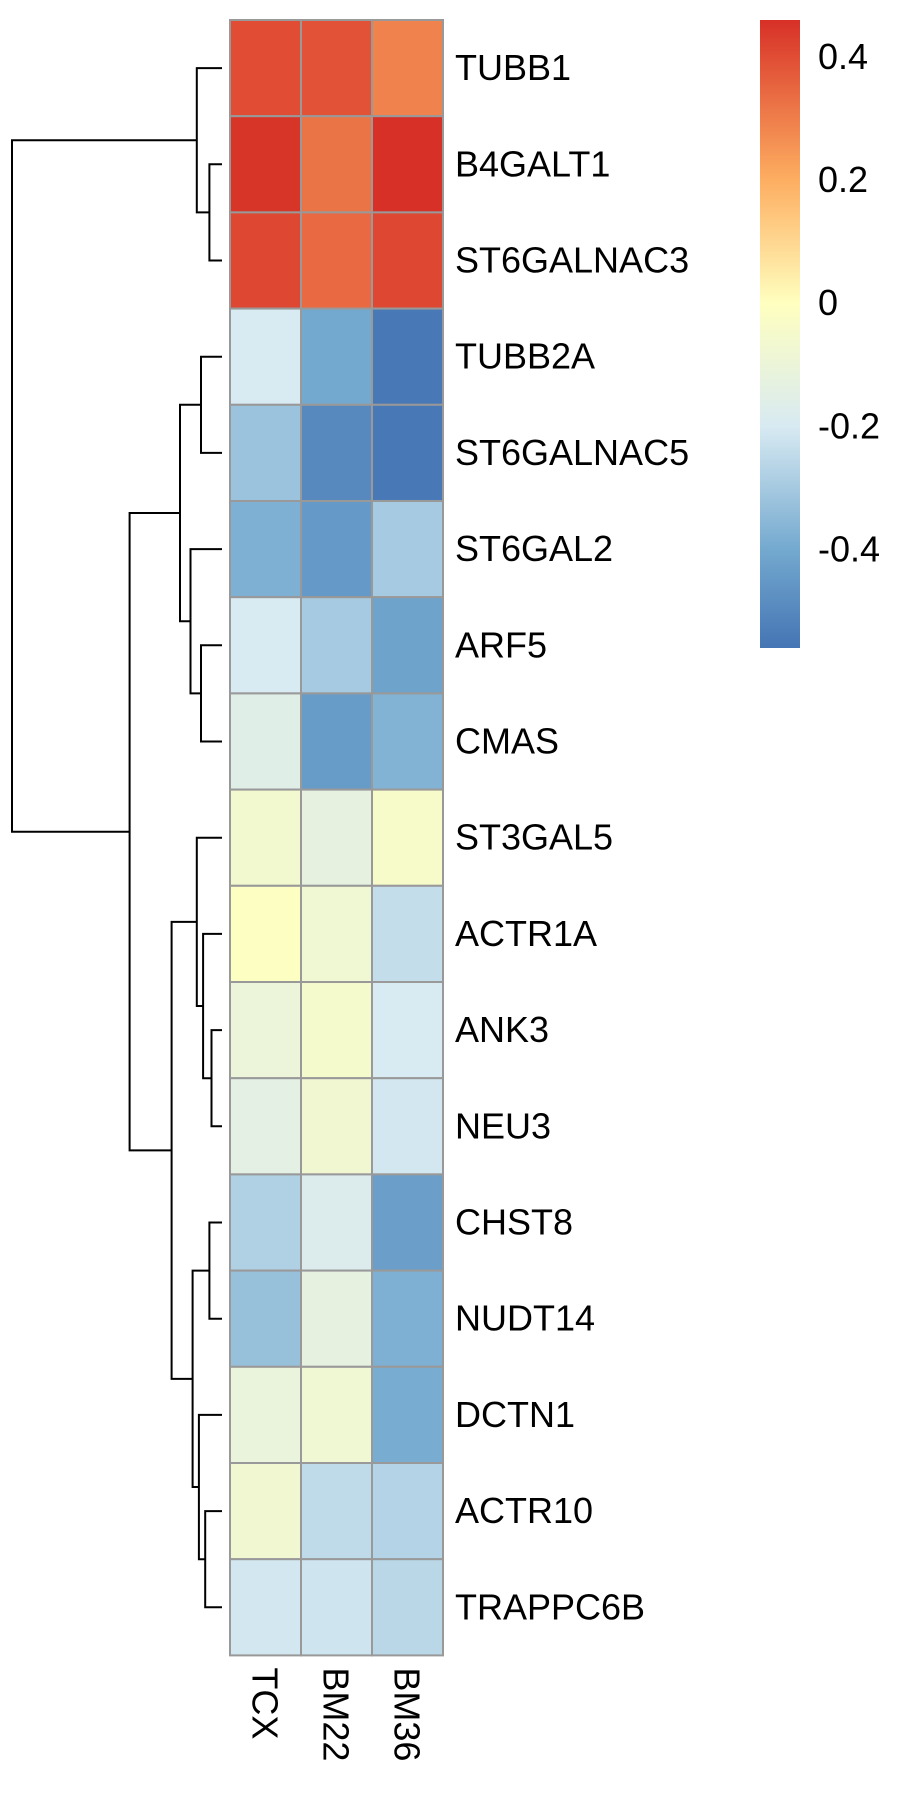 The image size is (900, 1805). I want to click on heatmap-cell-st6galnac5-bm36, so click(407, 452).